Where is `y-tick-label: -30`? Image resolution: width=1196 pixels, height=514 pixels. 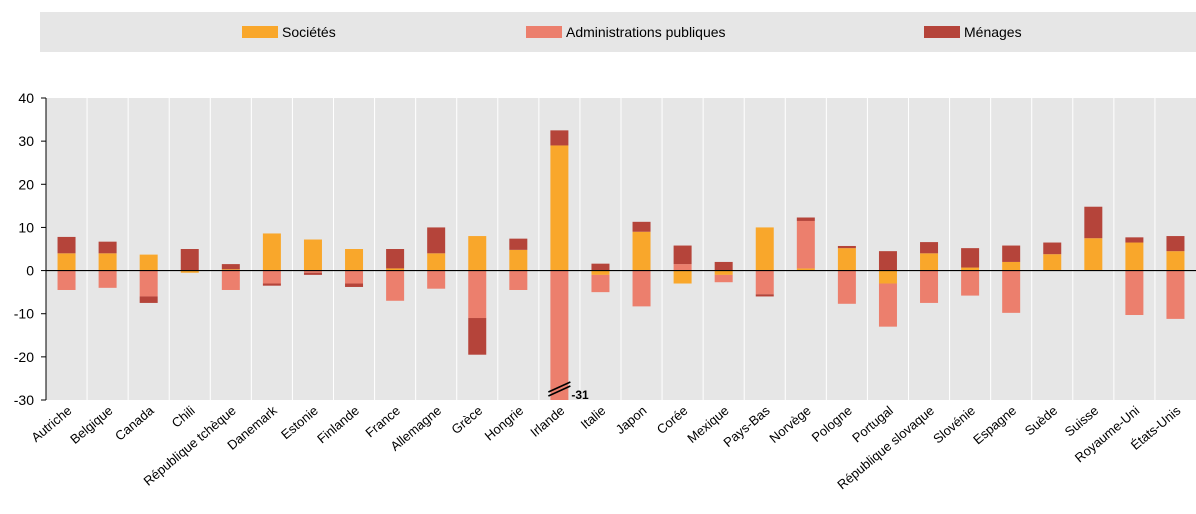 y-tick-label: -30 is located at coordinates (24, 400).